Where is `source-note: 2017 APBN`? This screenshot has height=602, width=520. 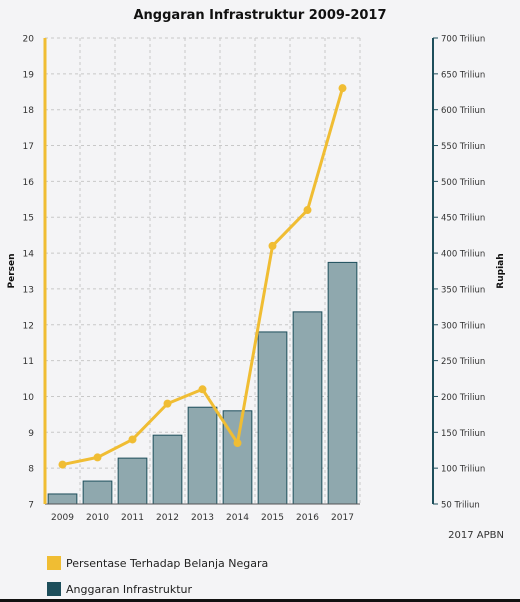 source-note: 2017 APBN is located at coordinates (476, 535).